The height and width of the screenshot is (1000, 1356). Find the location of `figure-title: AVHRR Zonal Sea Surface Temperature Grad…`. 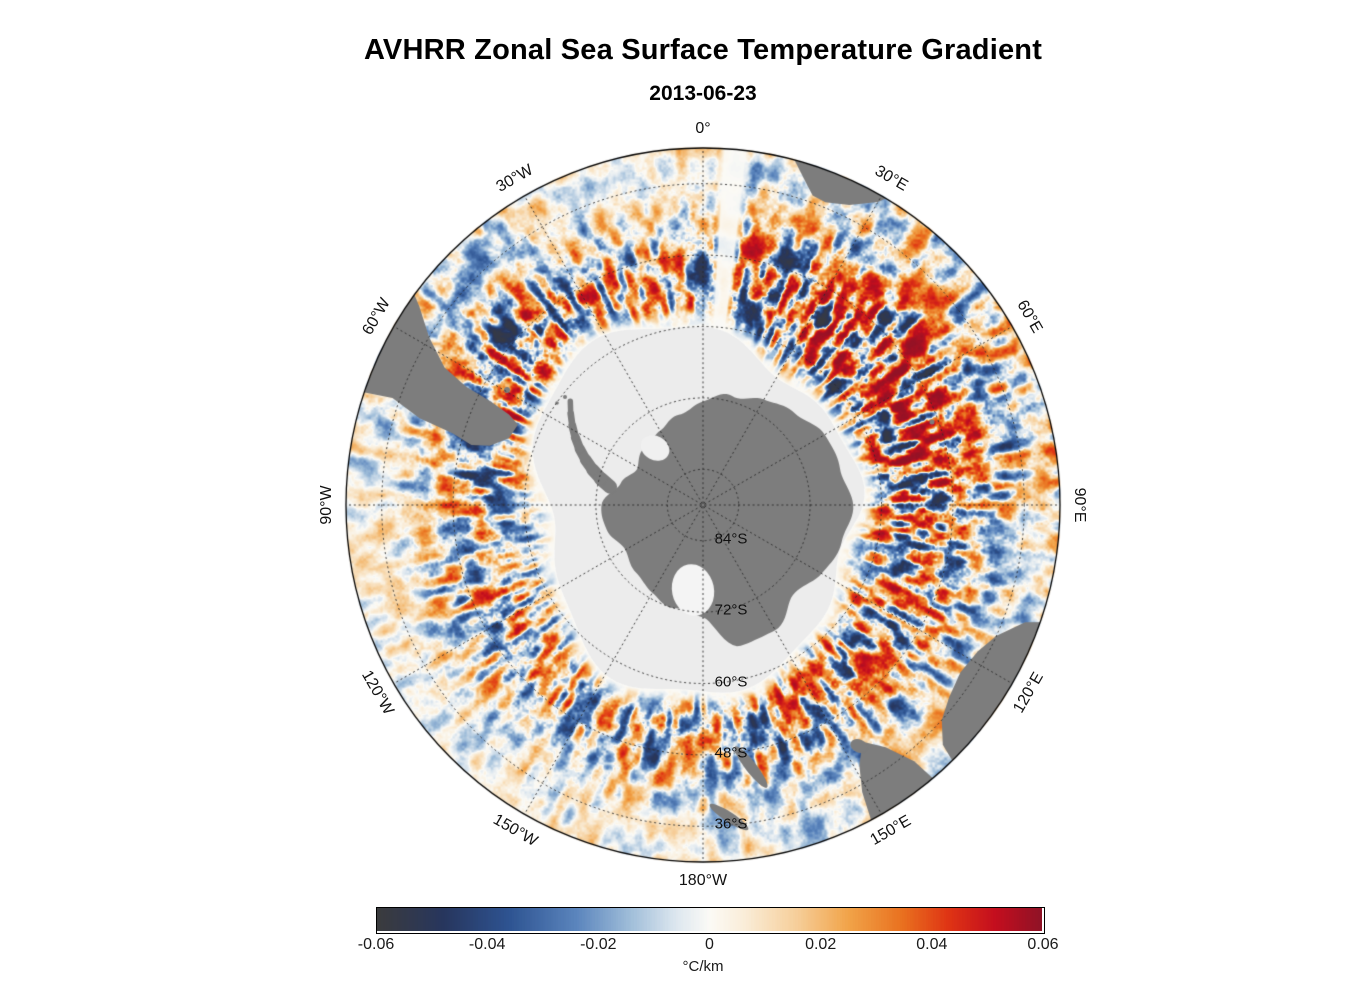

figure-title: AVHRR Zonal Sea Surface Temperature Grad… is located at coordinates (703, 50).